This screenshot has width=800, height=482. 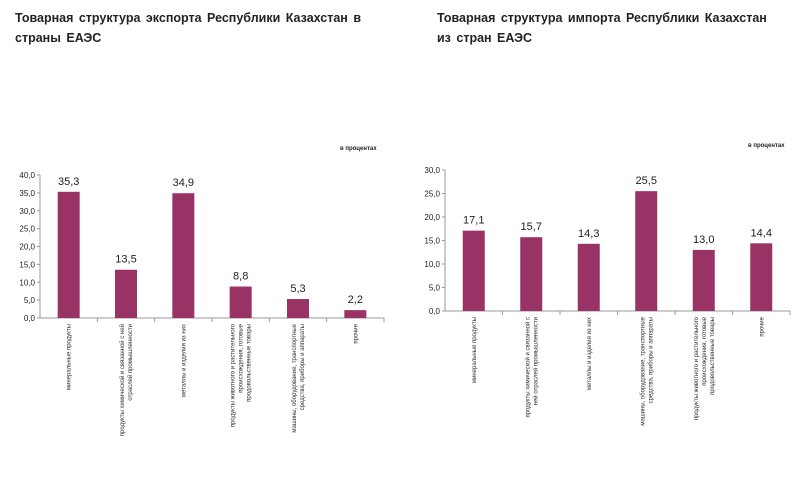 What do you see at coordinates (122, 380) in the screenshot?
I see `category-label-line: продукты химической и связанной с ней` at bounding box center [122, 380].